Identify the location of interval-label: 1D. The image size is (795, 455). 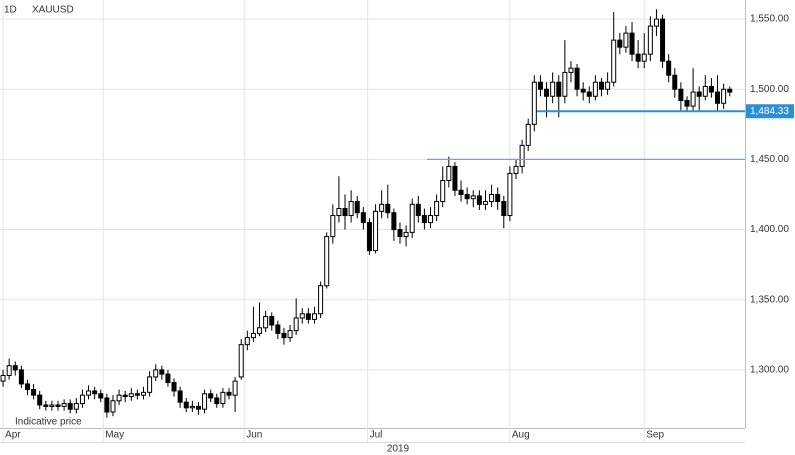
(10, 10).